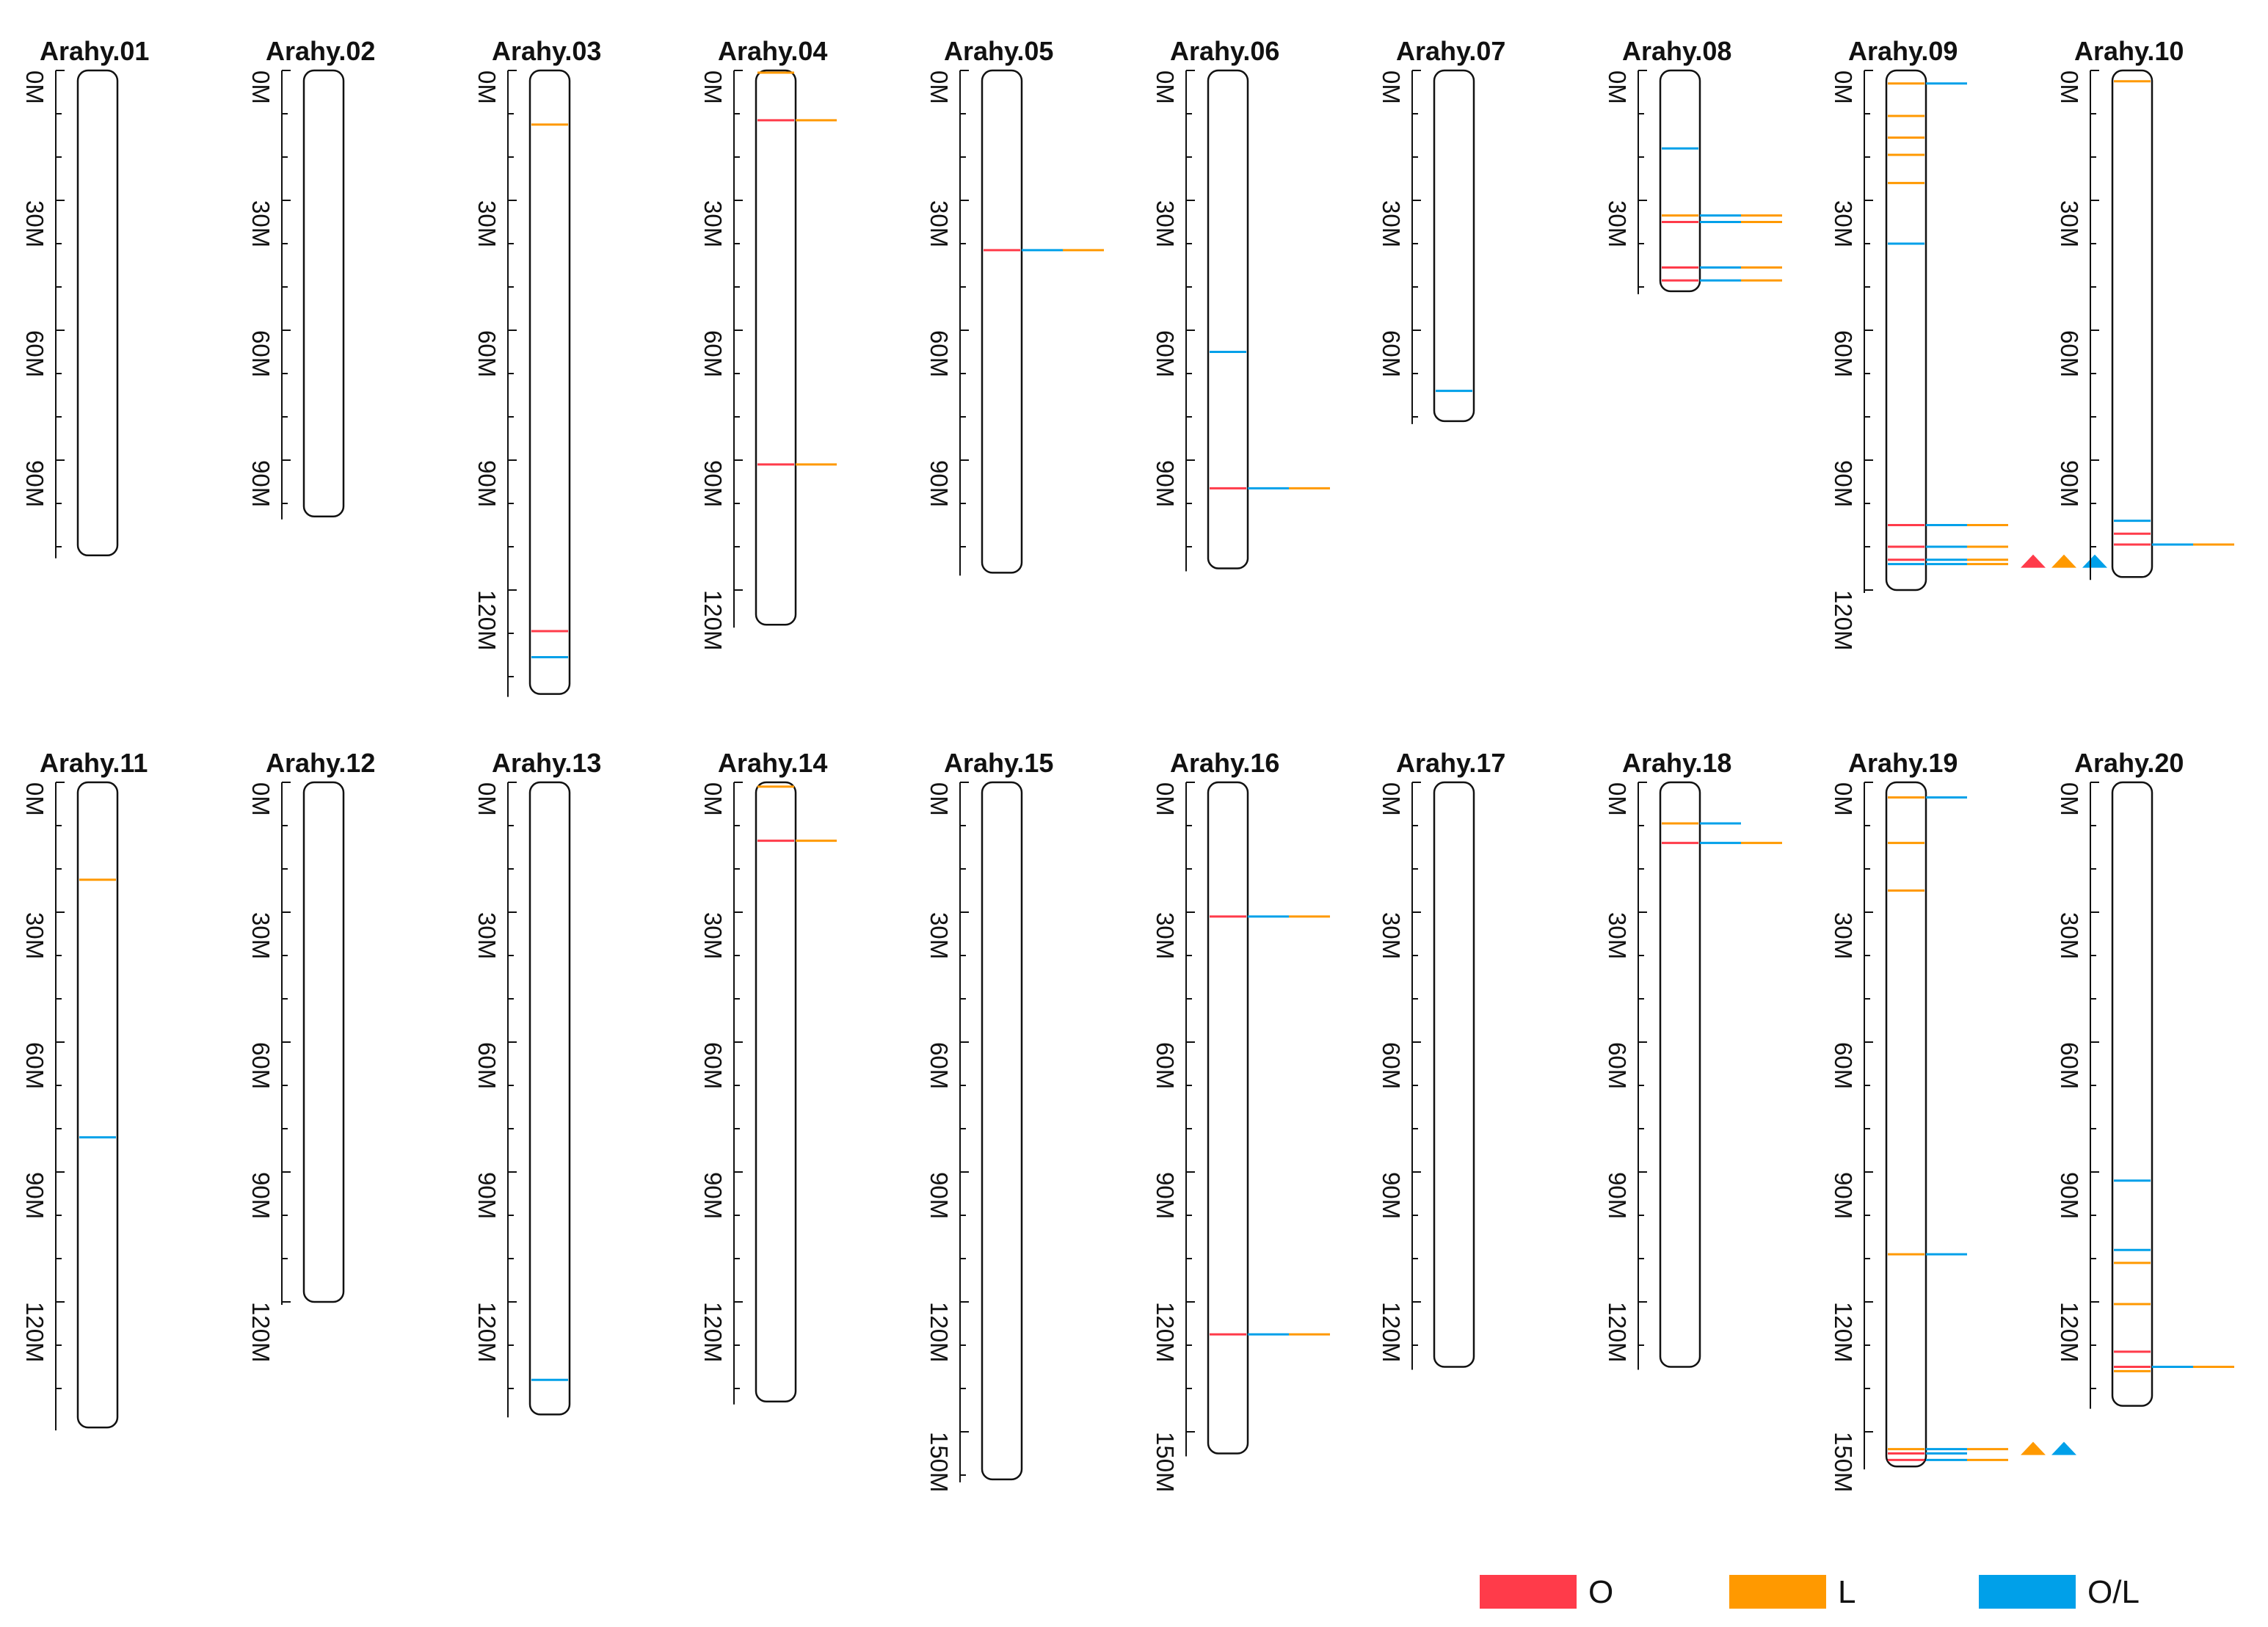 This screenshot has width=2268, height=1627. What do you see at coordinates (1546, 1592) in the screenshot?
I see `legend-item-O: O` at bounding box center [1546, 1592].